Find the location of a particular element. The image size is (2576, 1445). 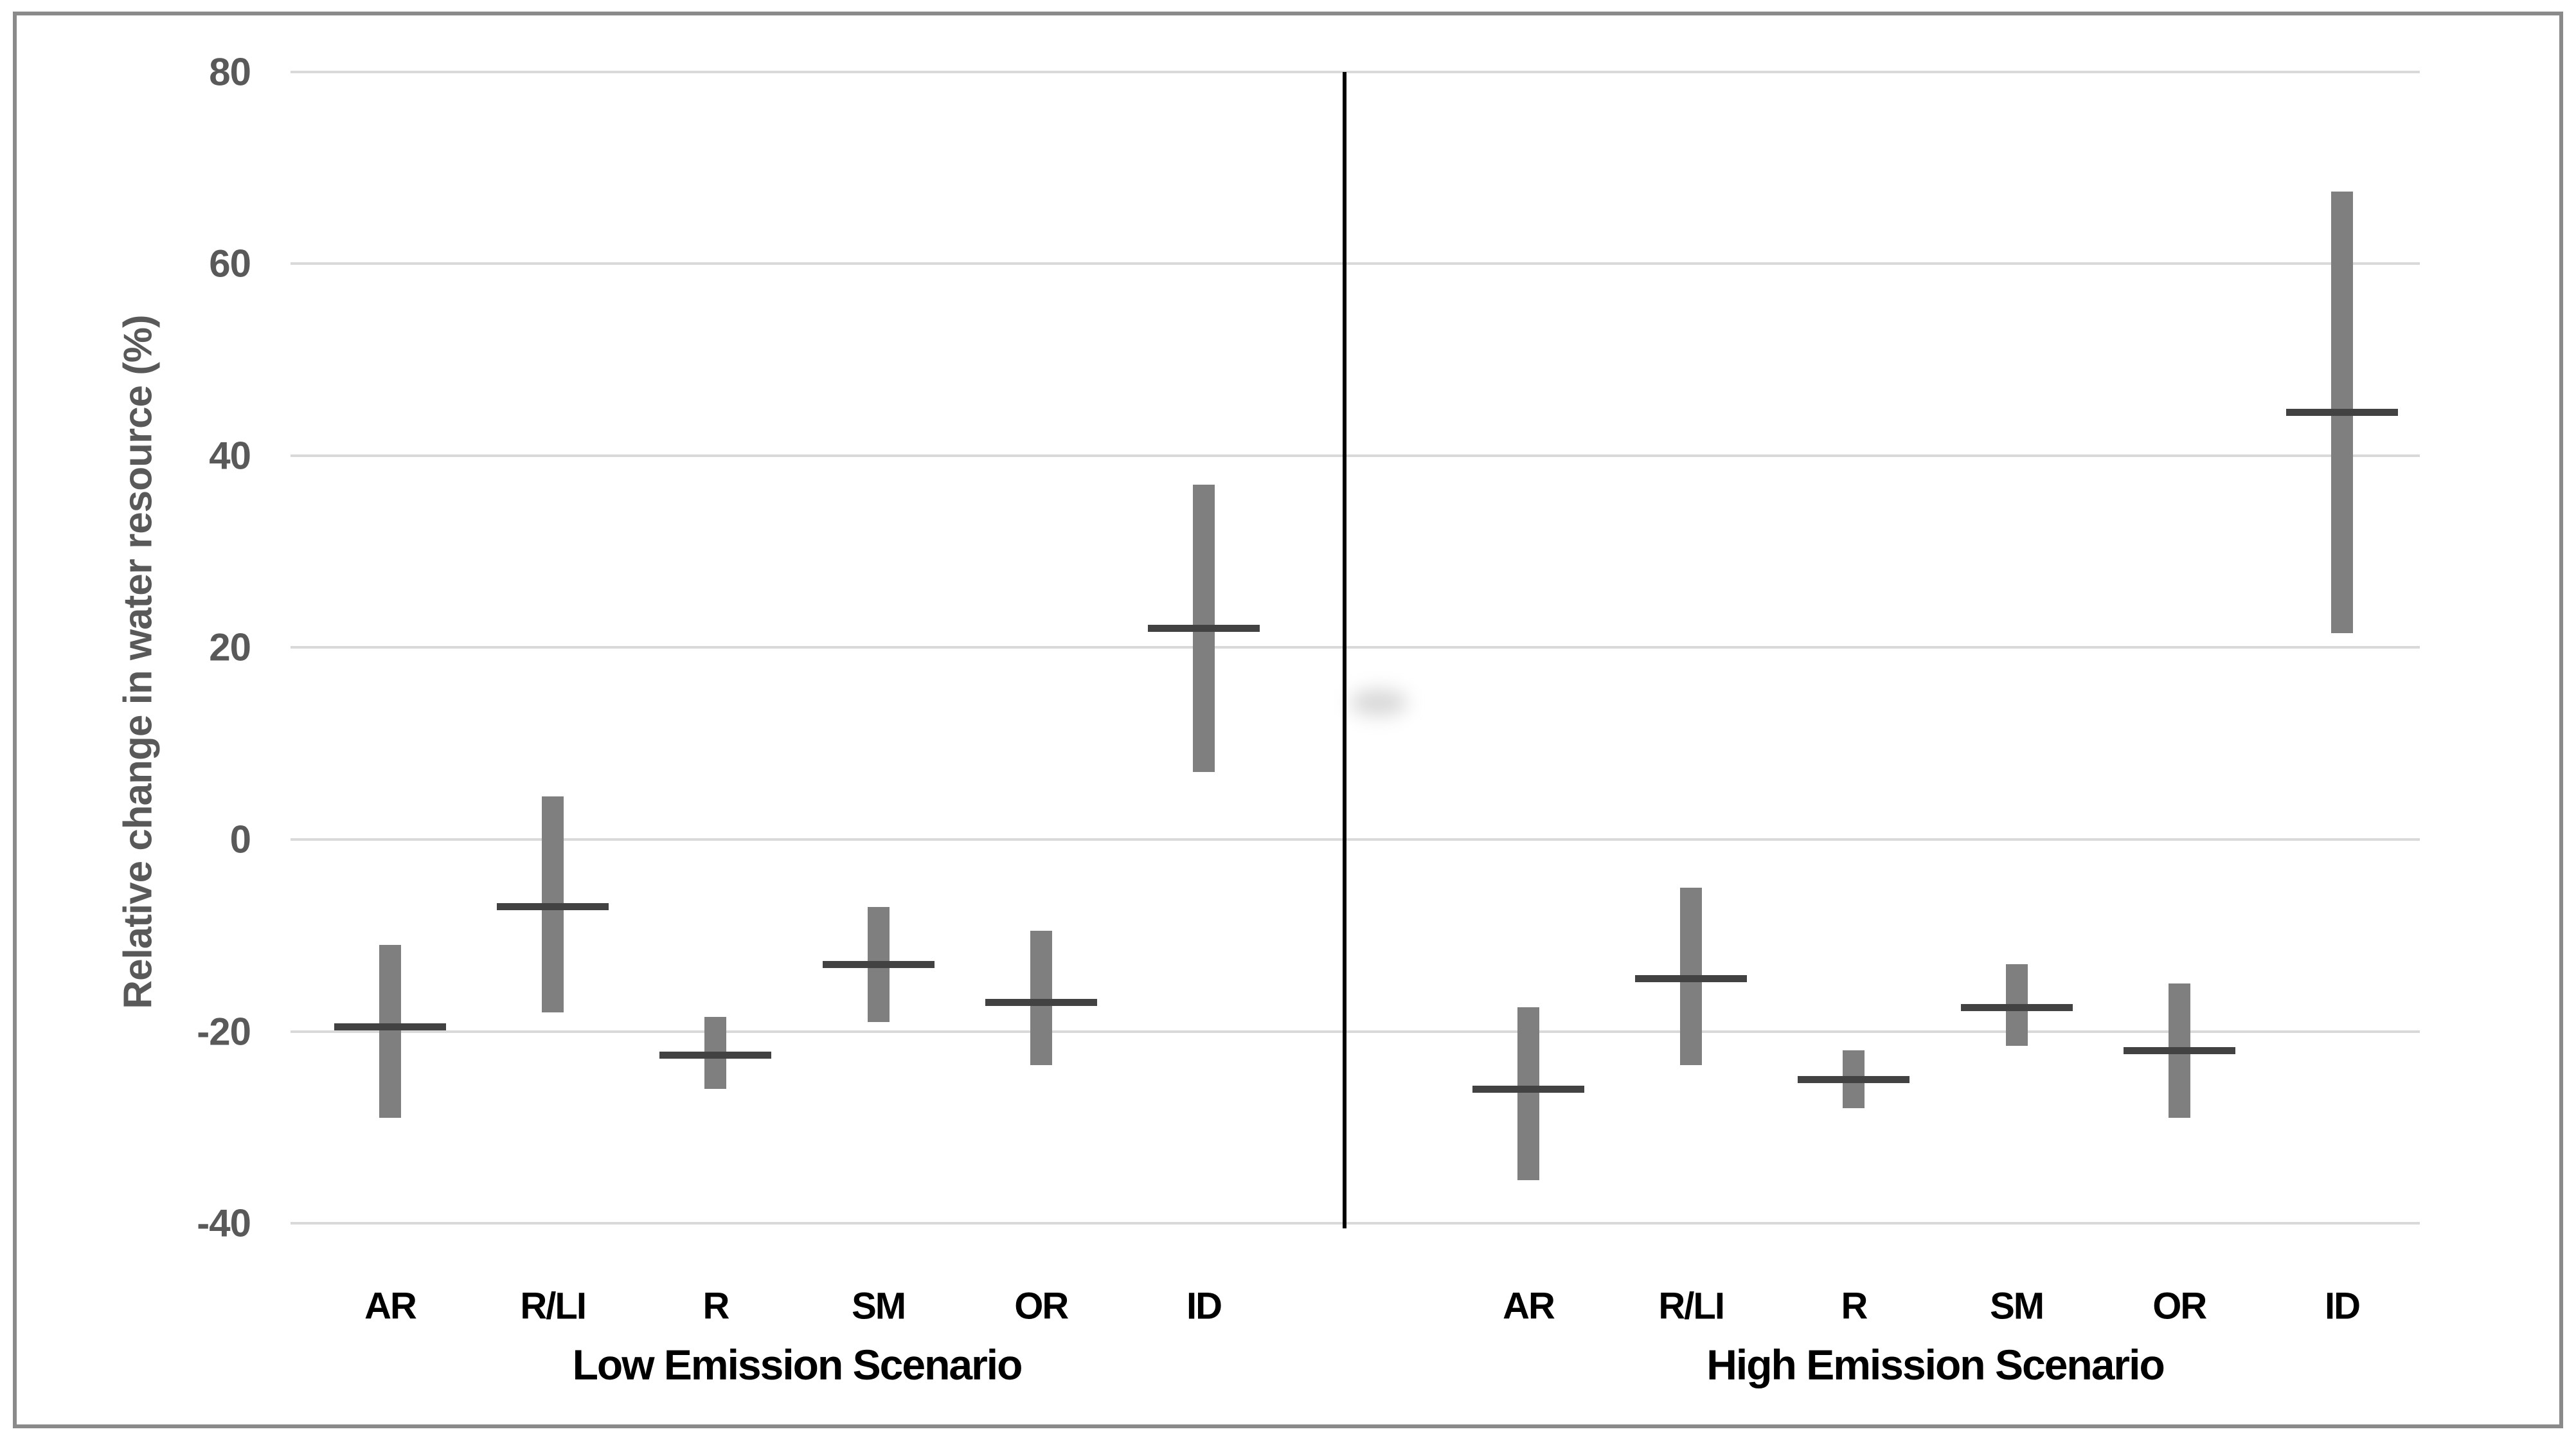

y-tick-label: 40 is located at coordinates (230, 456).